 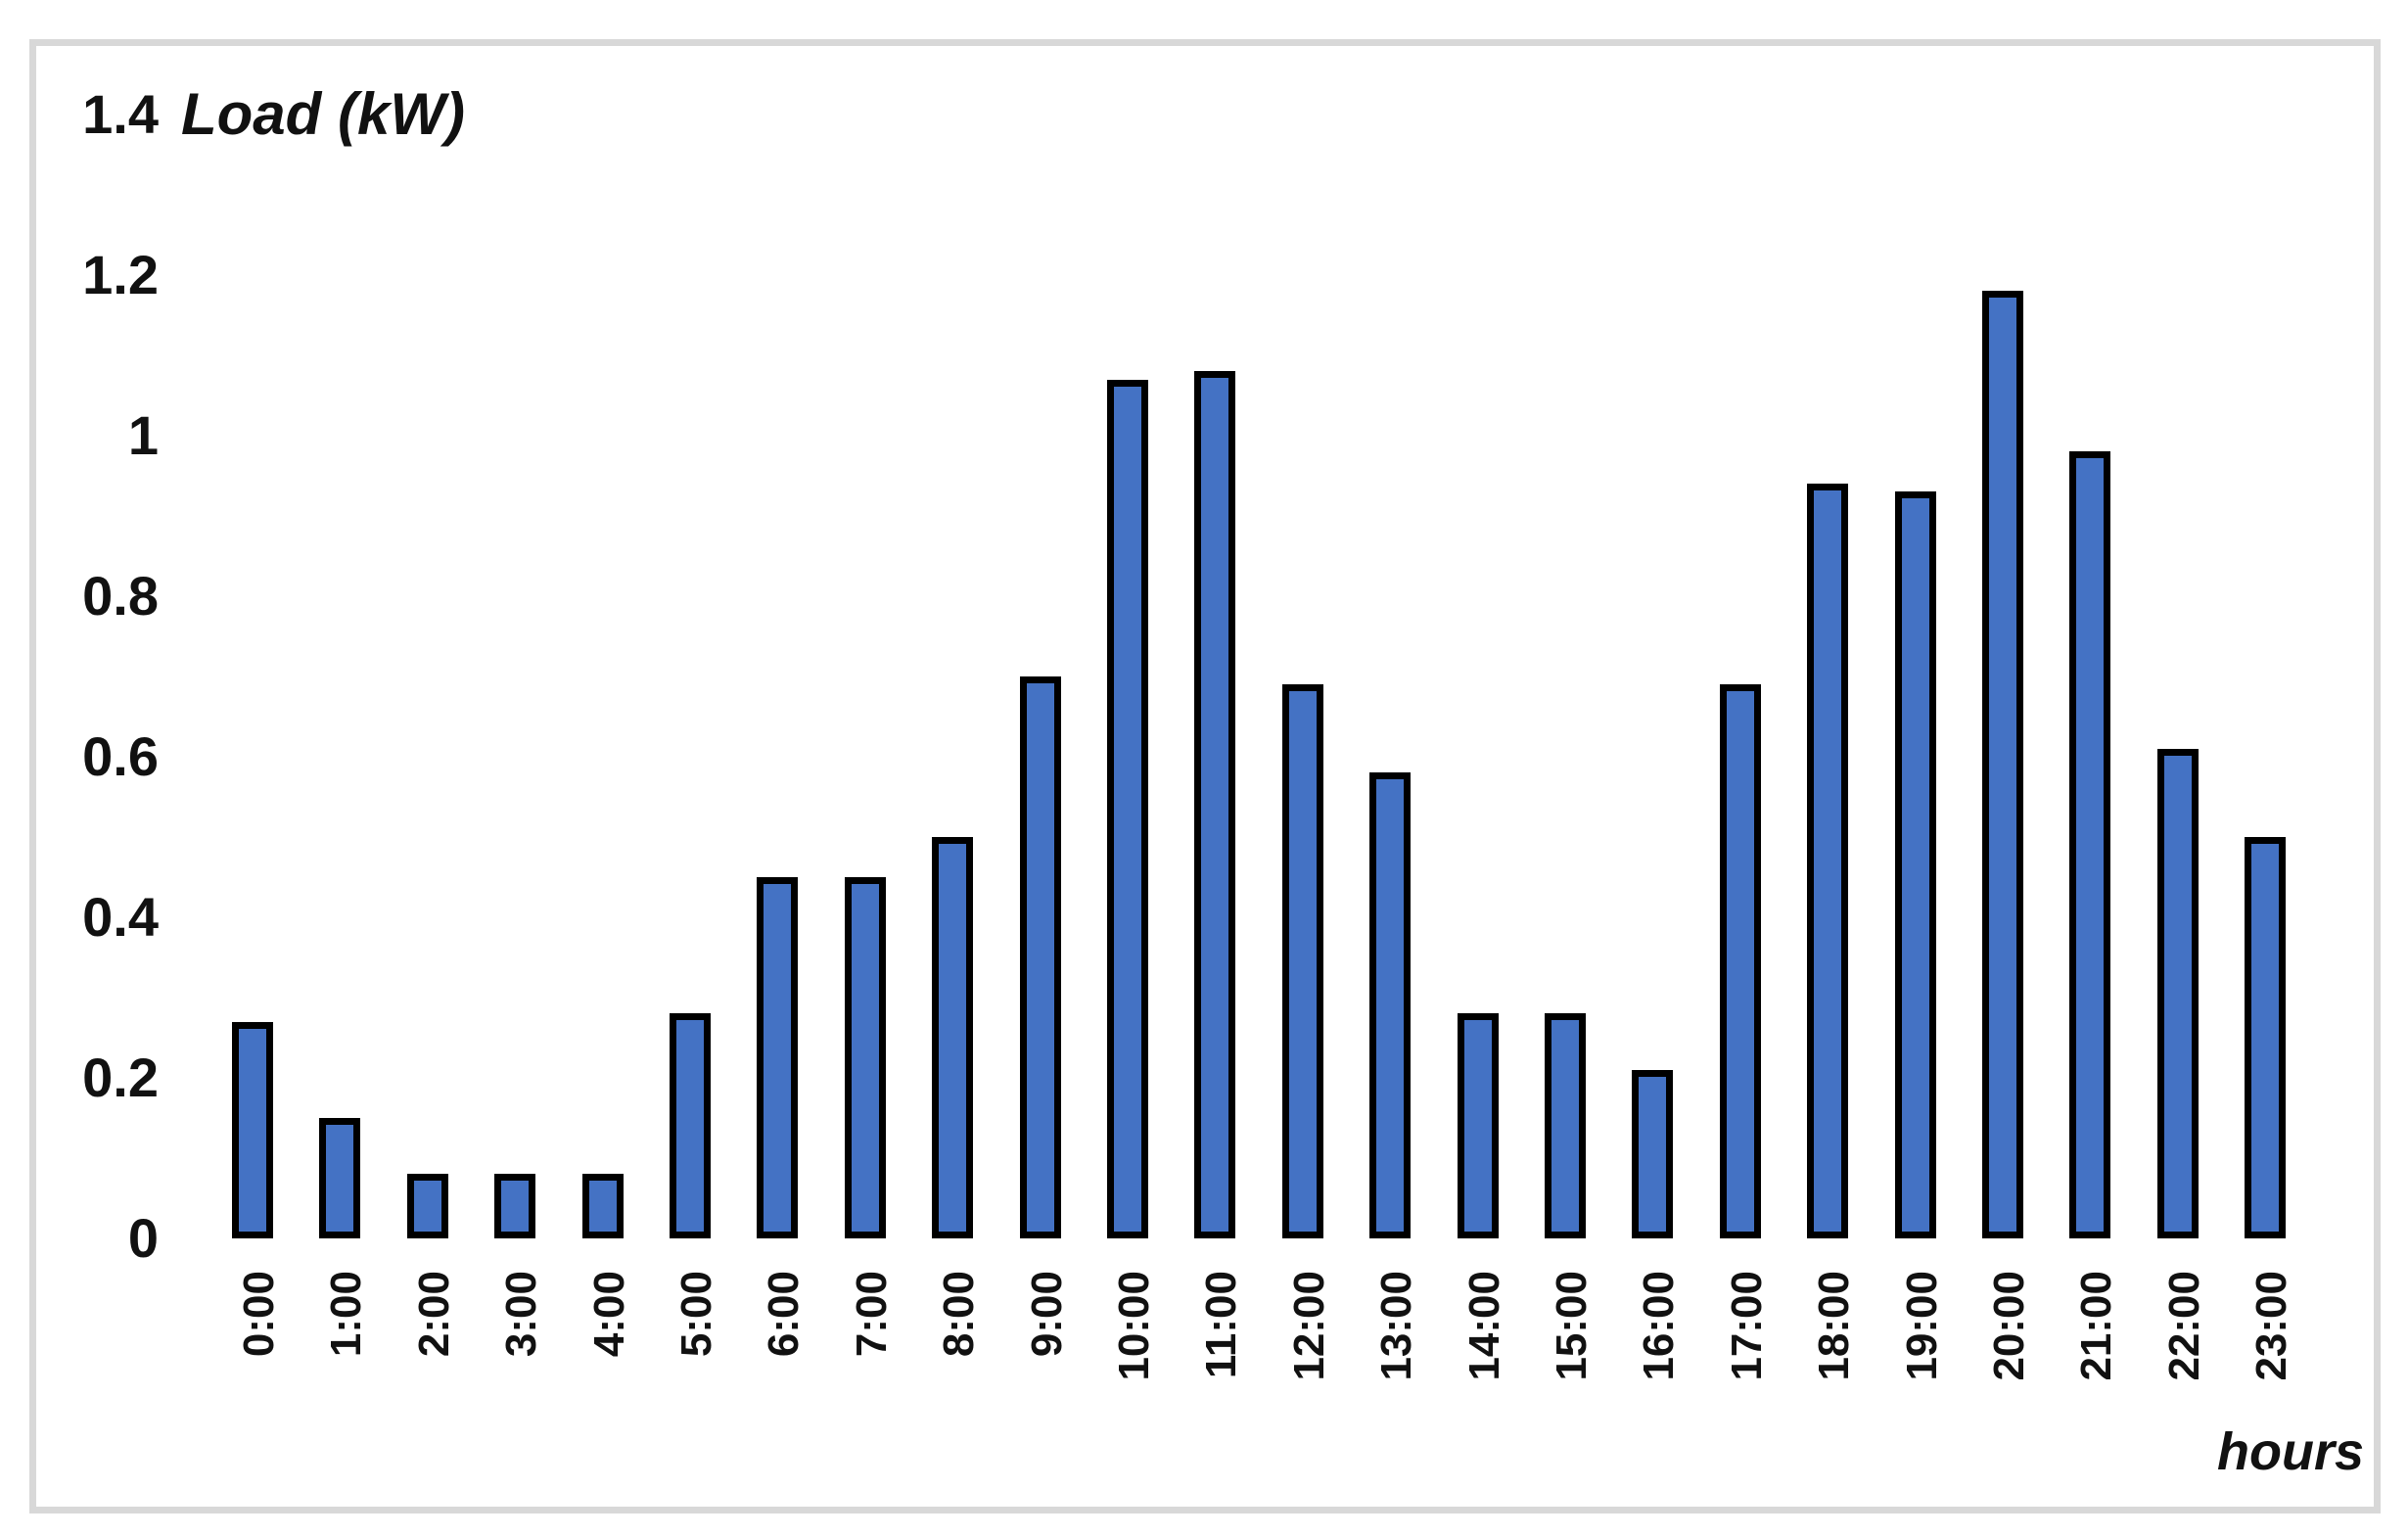 What do you see at coordinates (2002, 764) in the screenshot?
I see `bar-20:00` at bounding box center [2002, 764].